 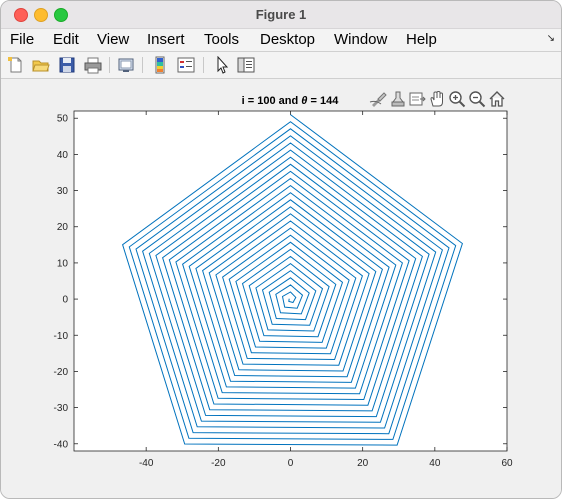 I want to click on x-tick-label: 40, so click(x=435, y=463).